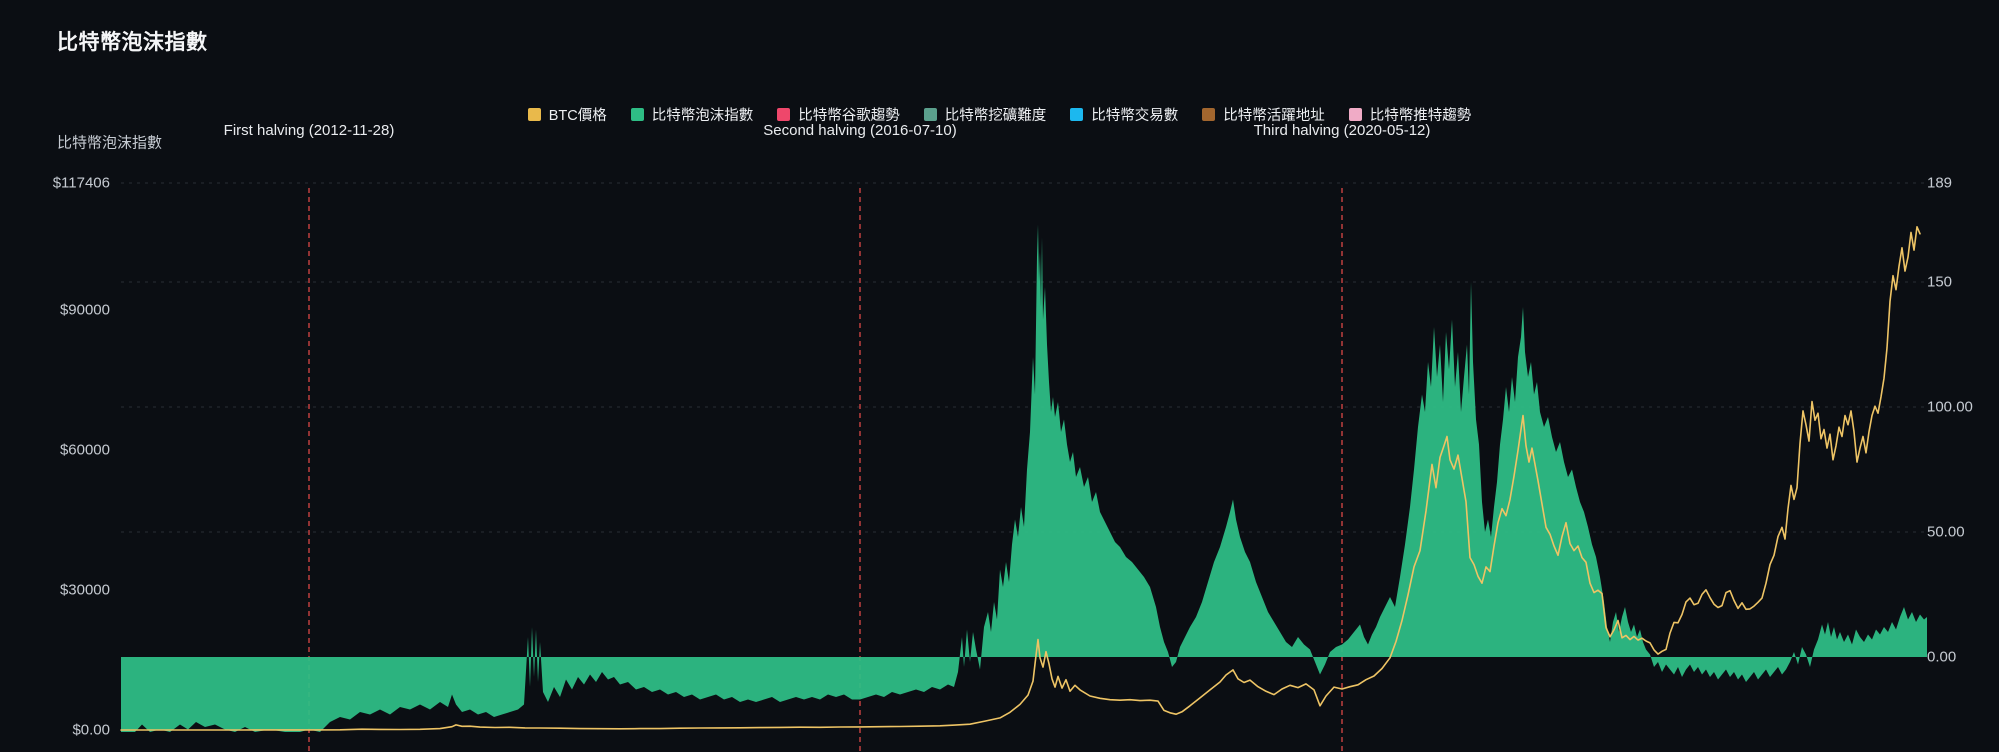 The height and width of the screenshot is (752, 1999). Describe the element at coordinates (309, 130) in the screenshot. I see `halving-annotation: First halving (2012-11-28)` at that location.